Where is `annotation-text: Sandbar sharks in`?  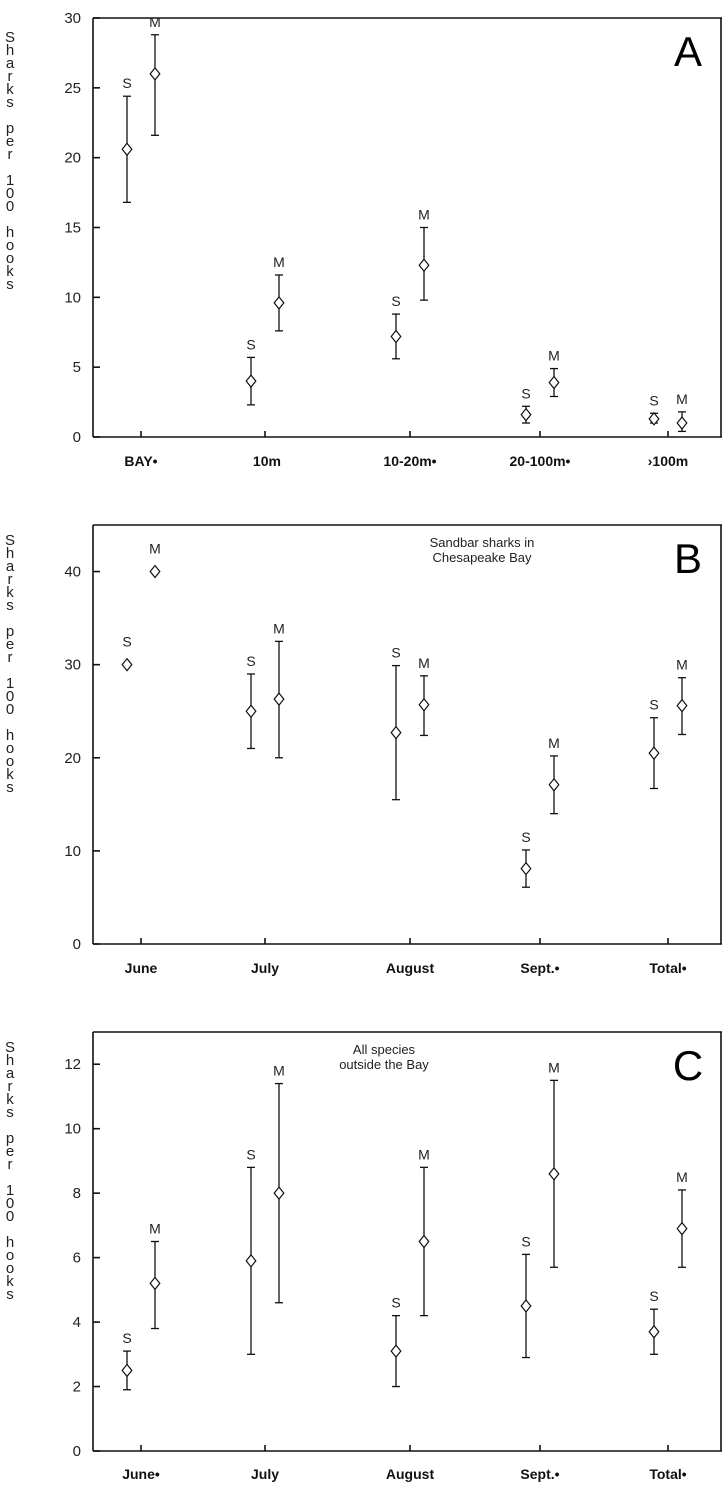 annotation-text: Sandbar sharks in is located at coordinates (482, 542).